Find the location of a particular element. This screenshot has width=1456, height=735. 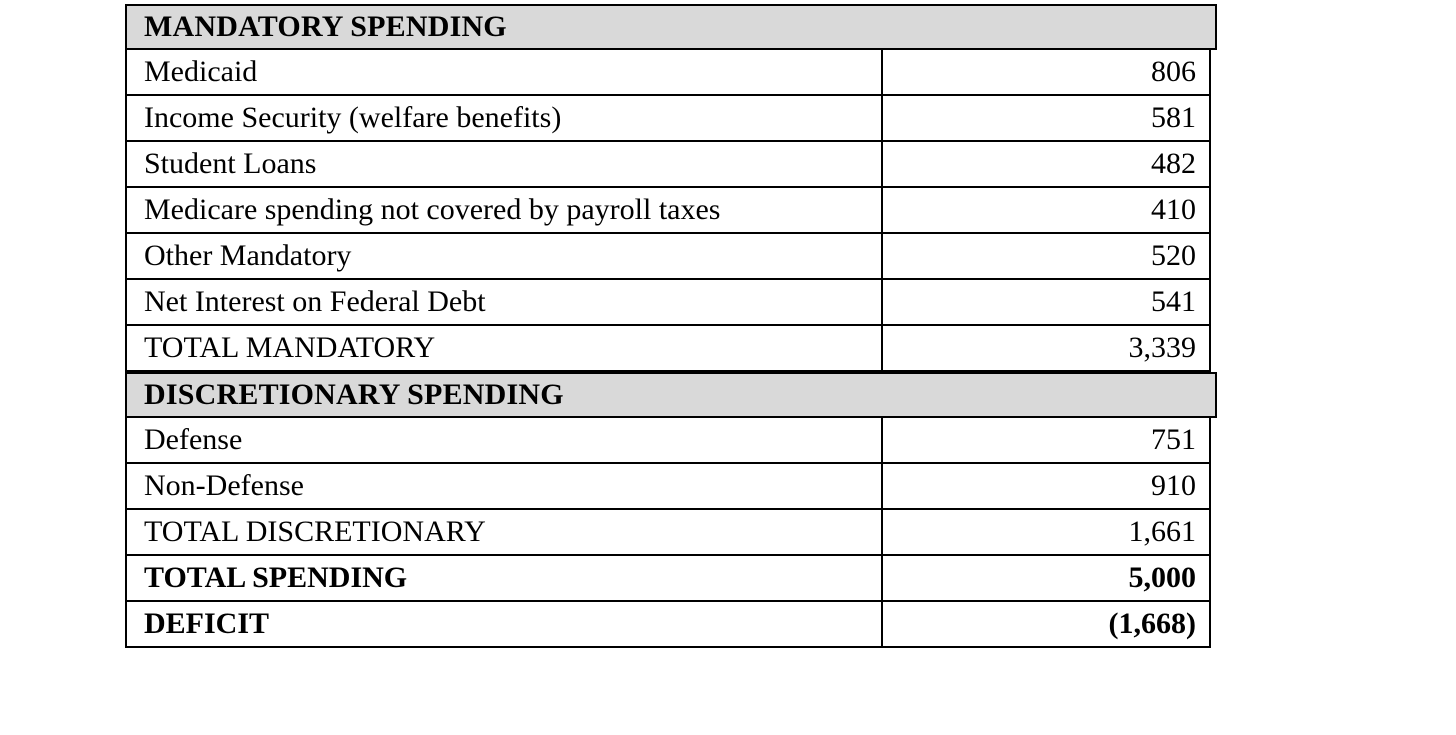

row-label: Net Interest on Federal Debt is located at coordinates (505, 302).